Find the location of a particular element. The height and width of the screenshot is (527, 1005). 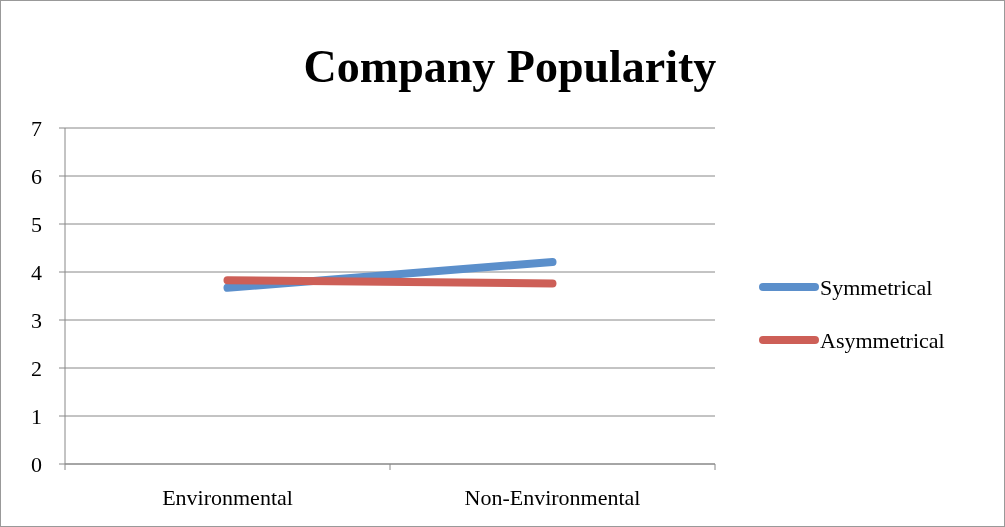

y-tick-label: 6 is located at coordinates (36, 176).